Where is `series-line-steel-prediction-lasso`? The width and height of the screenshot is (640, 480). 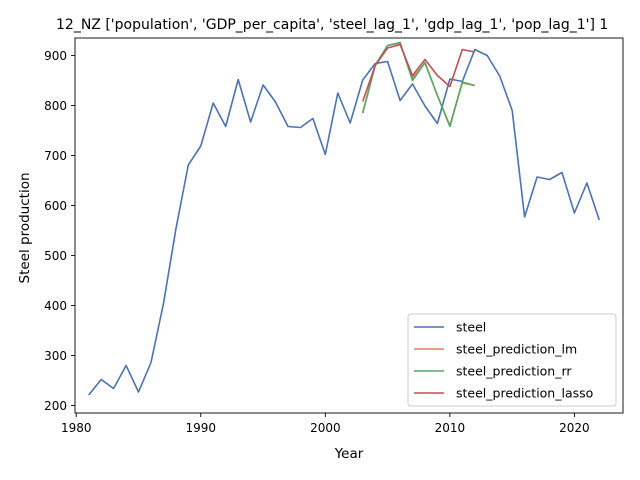
series-line-steel-prediction-lasso is located at coordinates (418, 72).